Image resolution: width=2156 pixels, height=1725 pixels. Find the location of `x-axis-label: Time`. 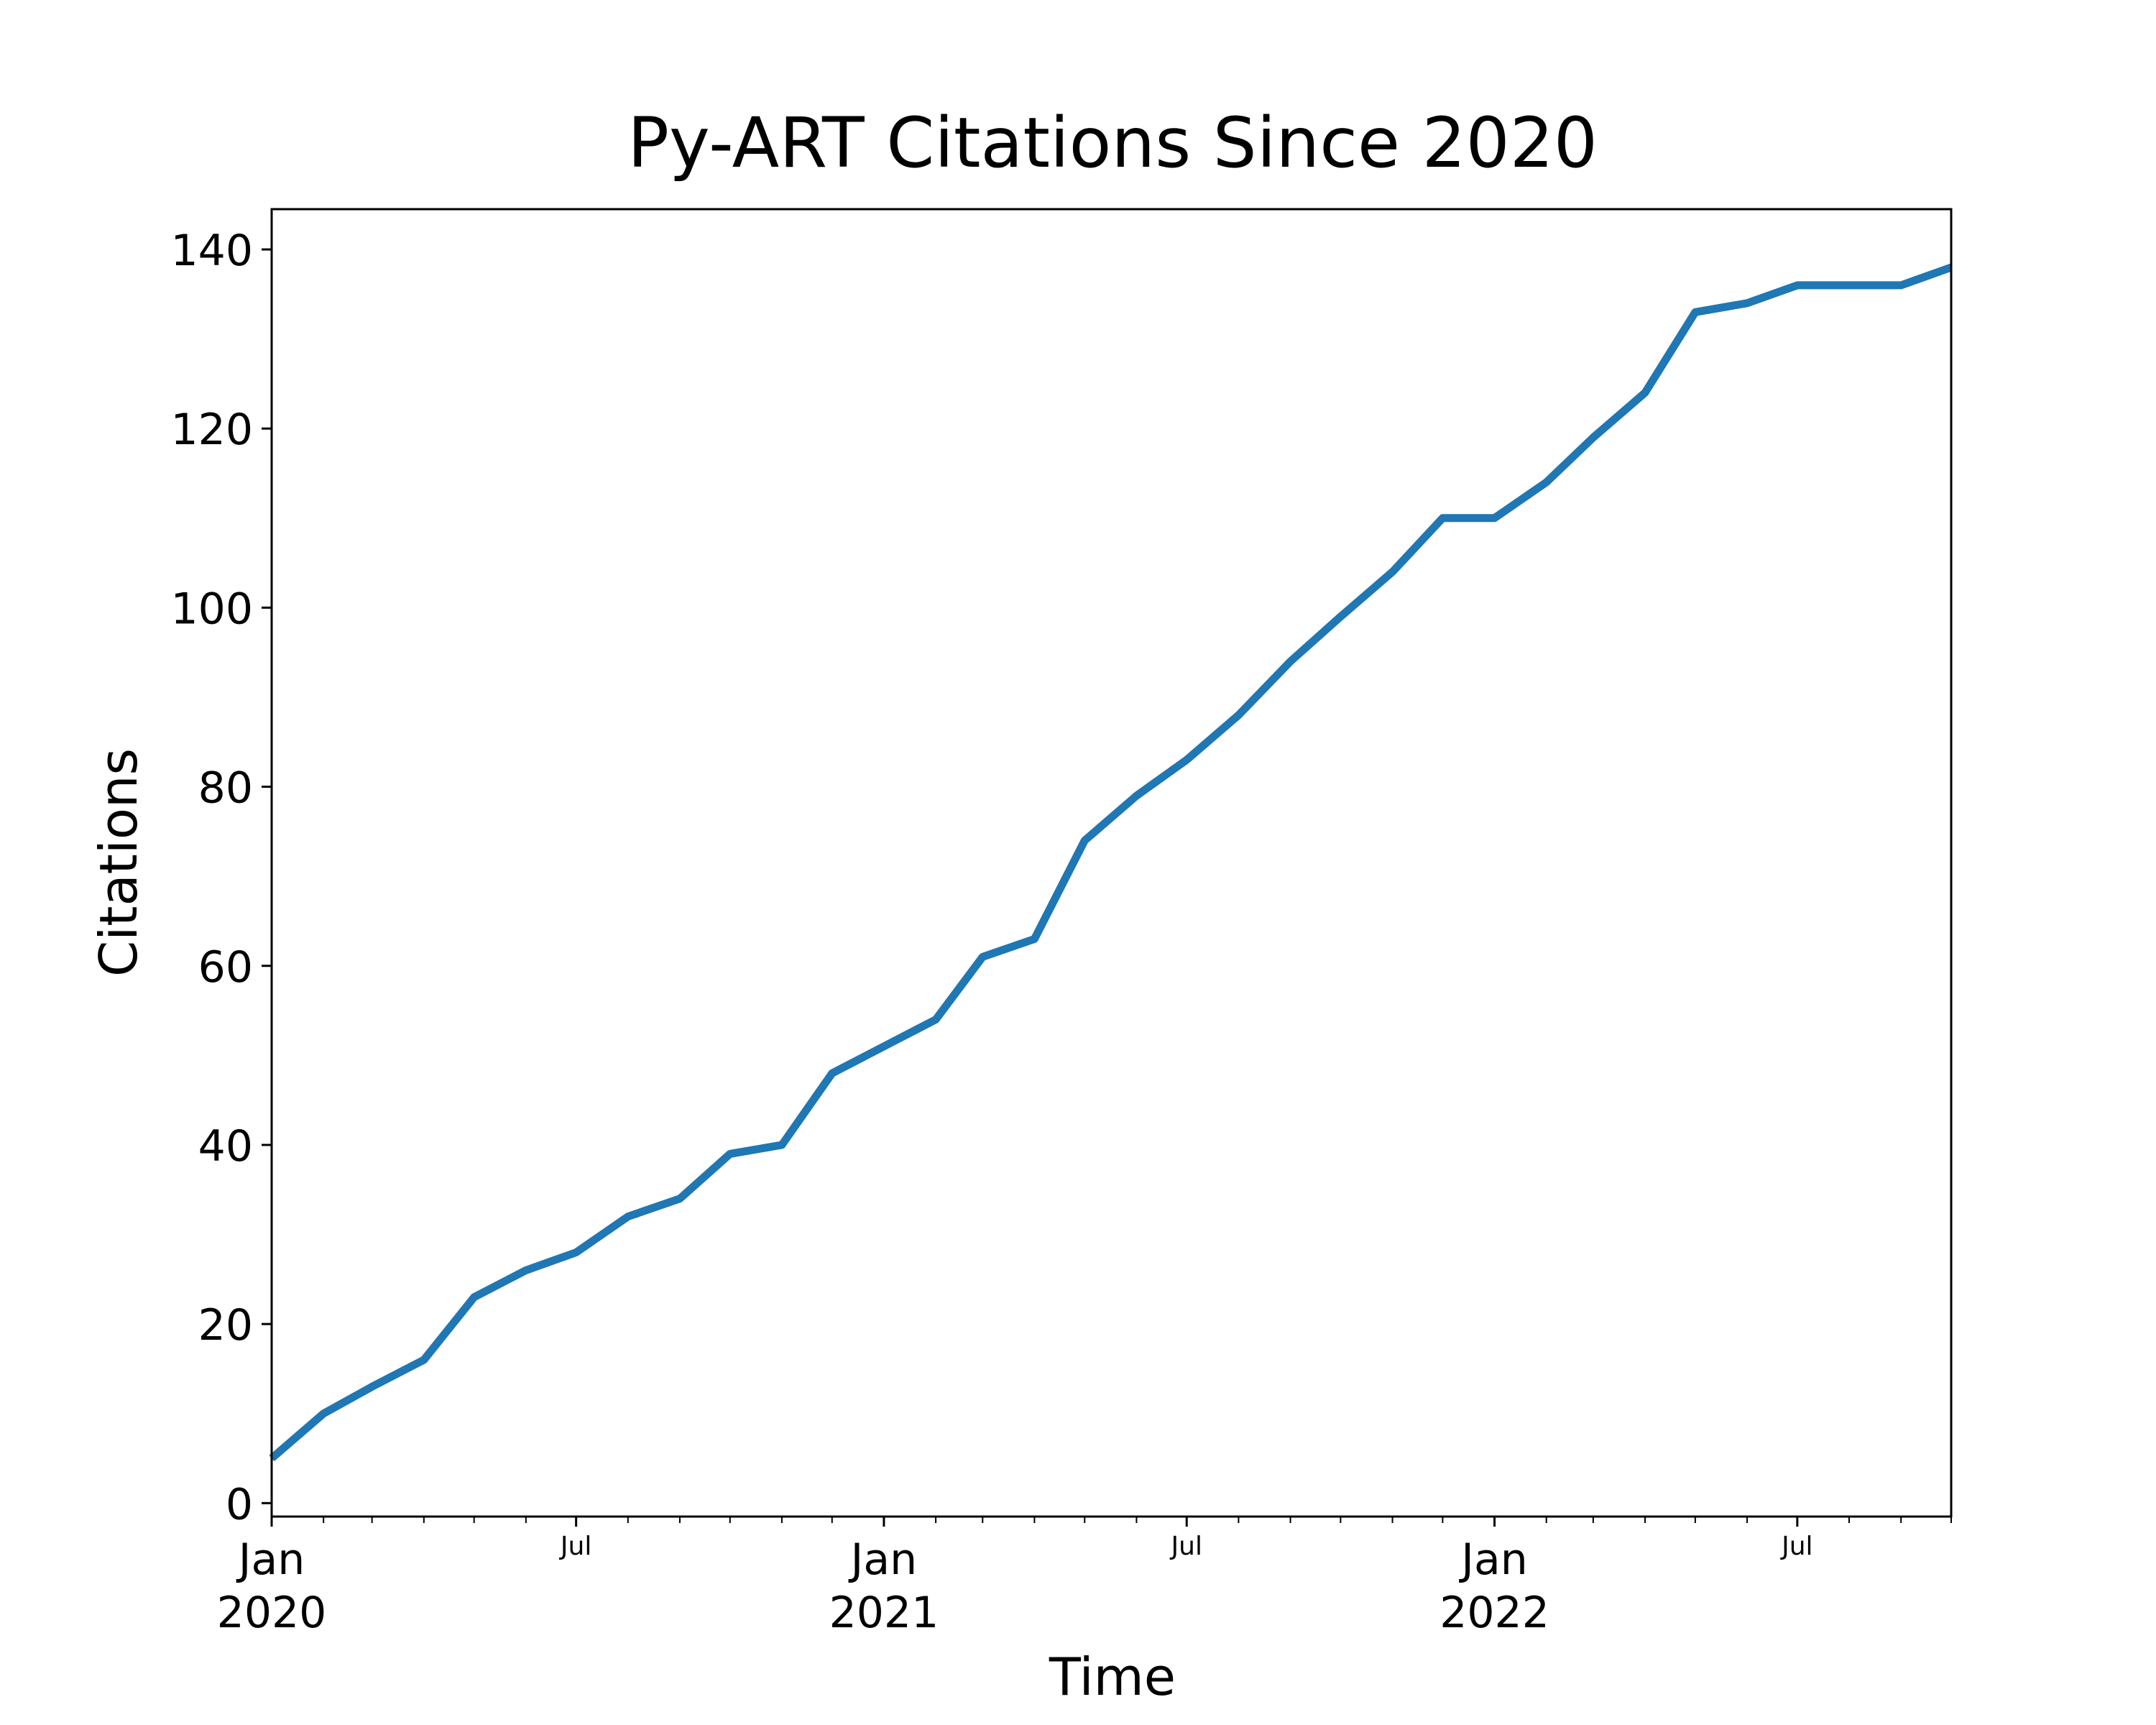

x-axis-label: Time is located at coordinates (1113, 1677).